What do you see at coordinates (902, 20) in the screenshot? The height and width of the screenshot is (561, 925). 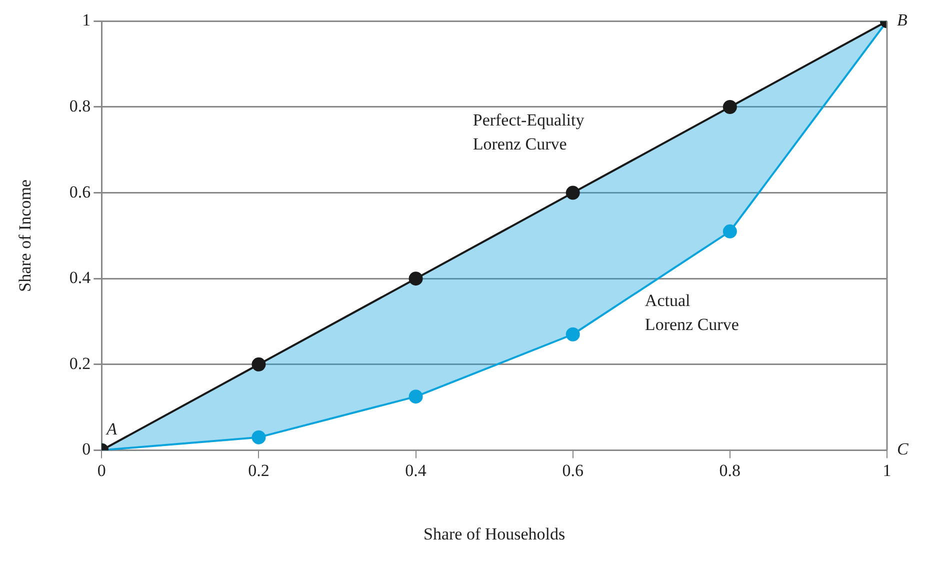 I see `annotation: B` at bounding box center [902, 20].